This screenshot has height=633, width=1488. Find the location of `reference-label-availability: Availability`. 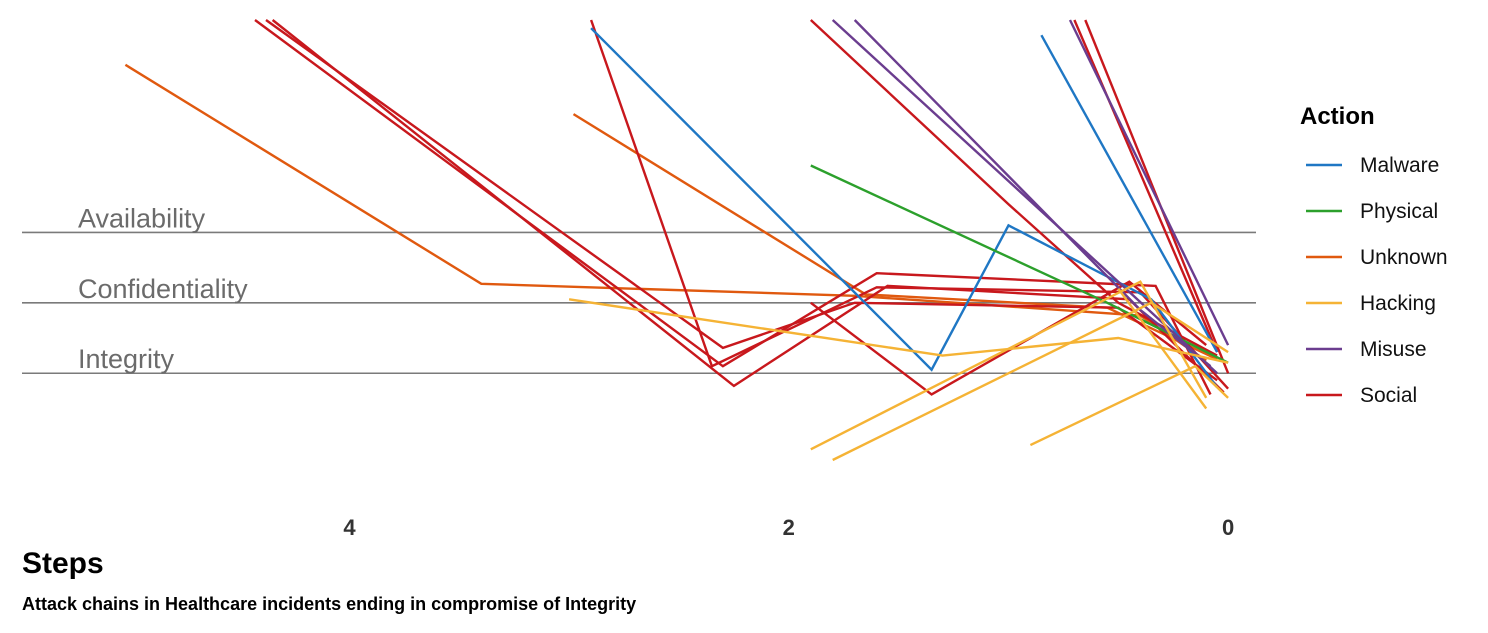

reference-label-availability: Availability is located at coordinates (142, 218).